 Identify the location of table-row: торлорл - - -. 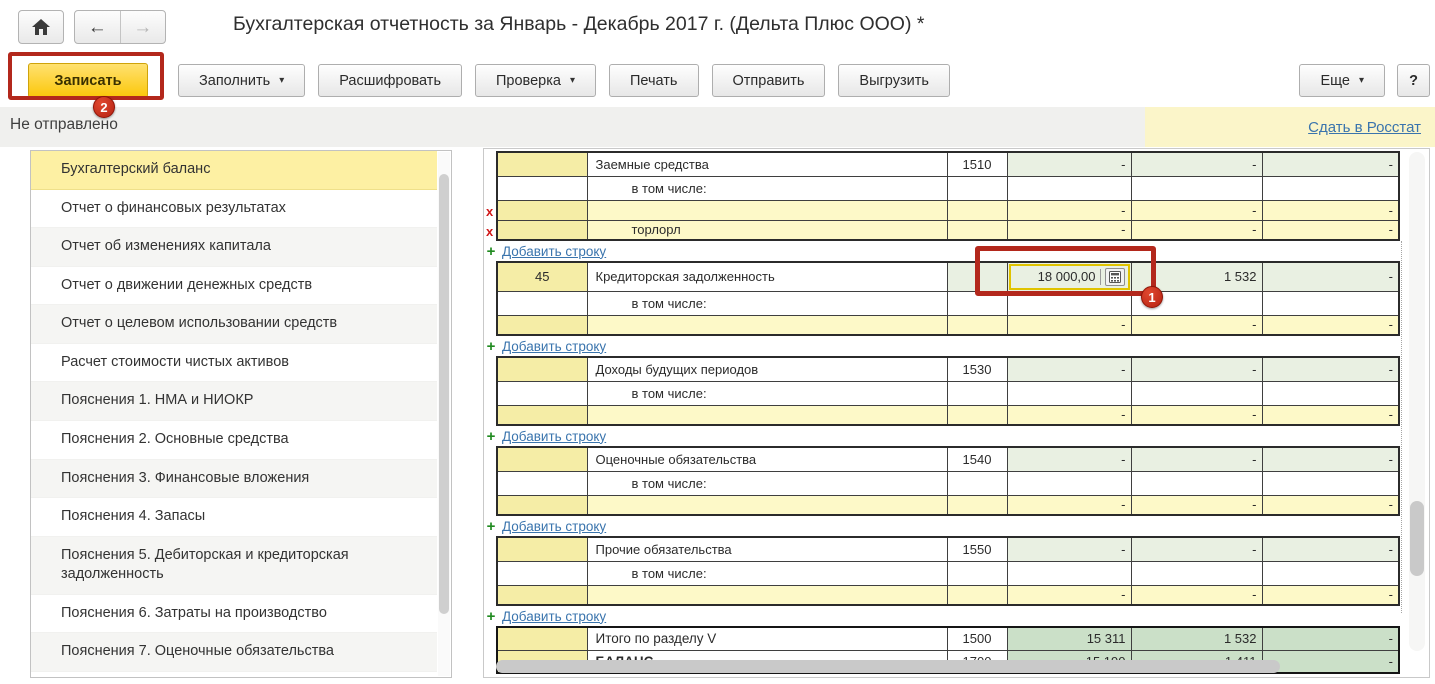
(948, 230).